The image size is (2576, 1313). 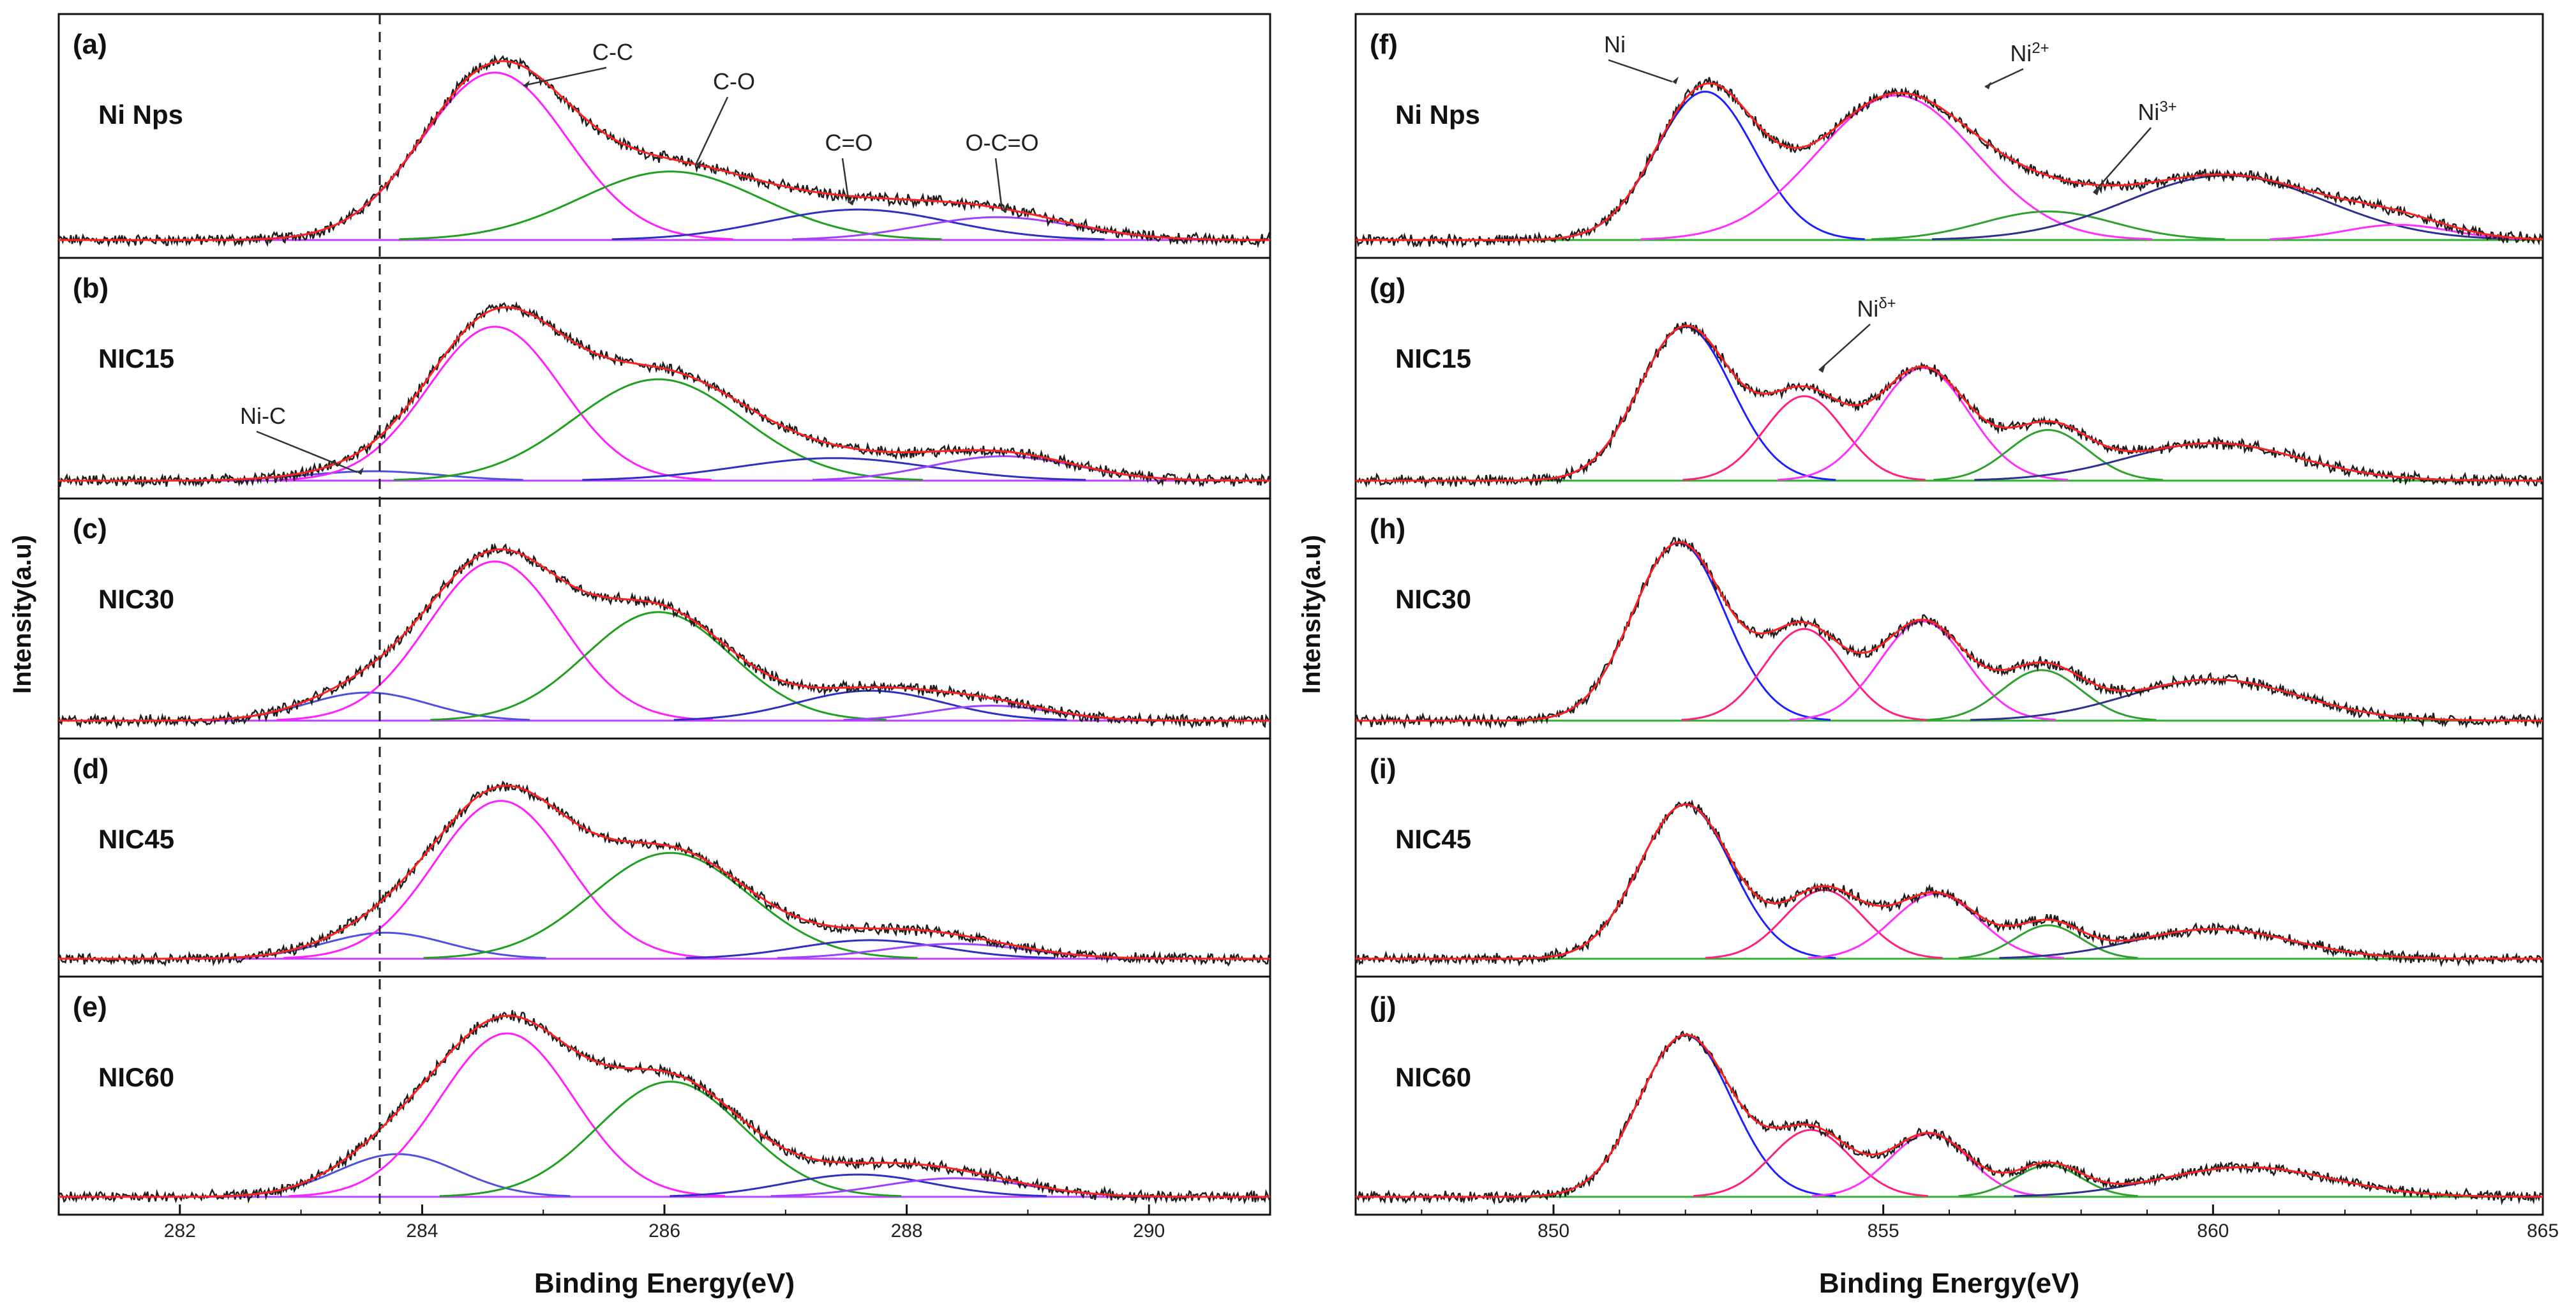 I want to click on x-tick-label: 290, so click(x=1149, y=1231).